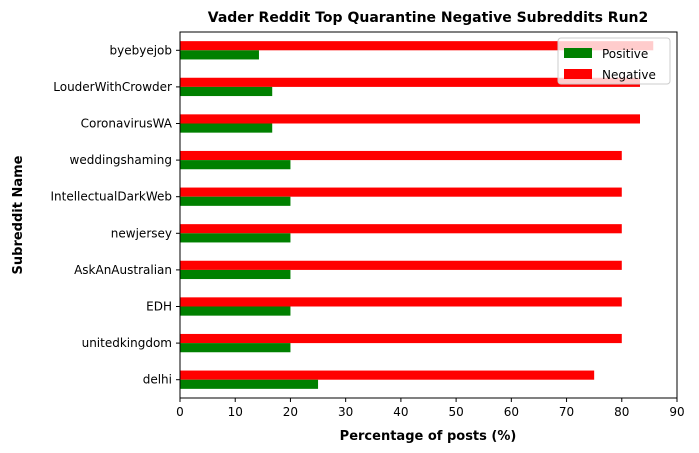  What do you see at coordinates (417, 46) in the screenshot?
I see `bar-negative-byebyejob` at bounding box center [417, 46].